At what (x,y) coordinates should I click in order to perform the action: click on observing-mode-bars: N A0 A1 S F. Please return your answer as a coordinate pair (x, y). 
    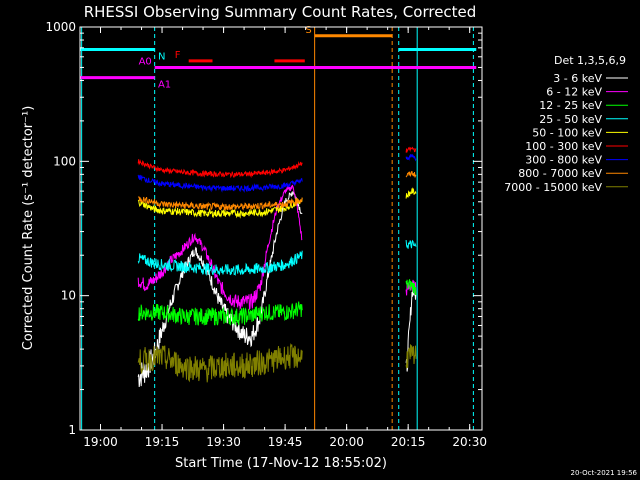
    Looking at the image, I should click on (278, 58).